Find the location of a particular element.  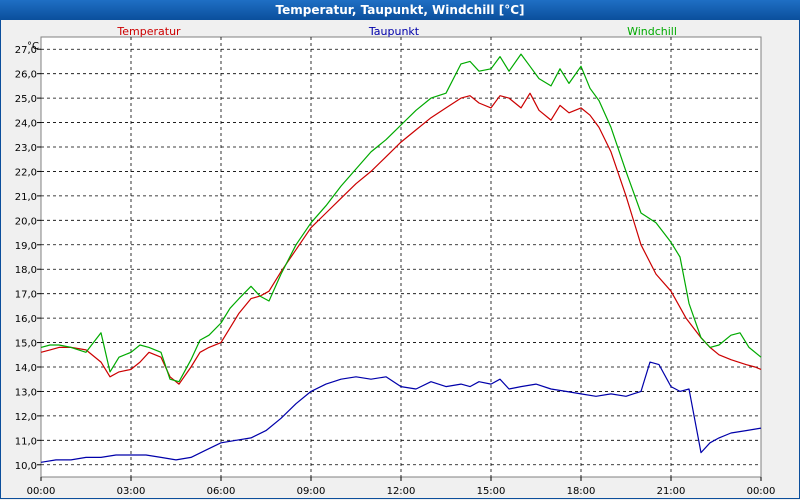

y-tick-label: 15,0 is located at coordinates (26, 344).